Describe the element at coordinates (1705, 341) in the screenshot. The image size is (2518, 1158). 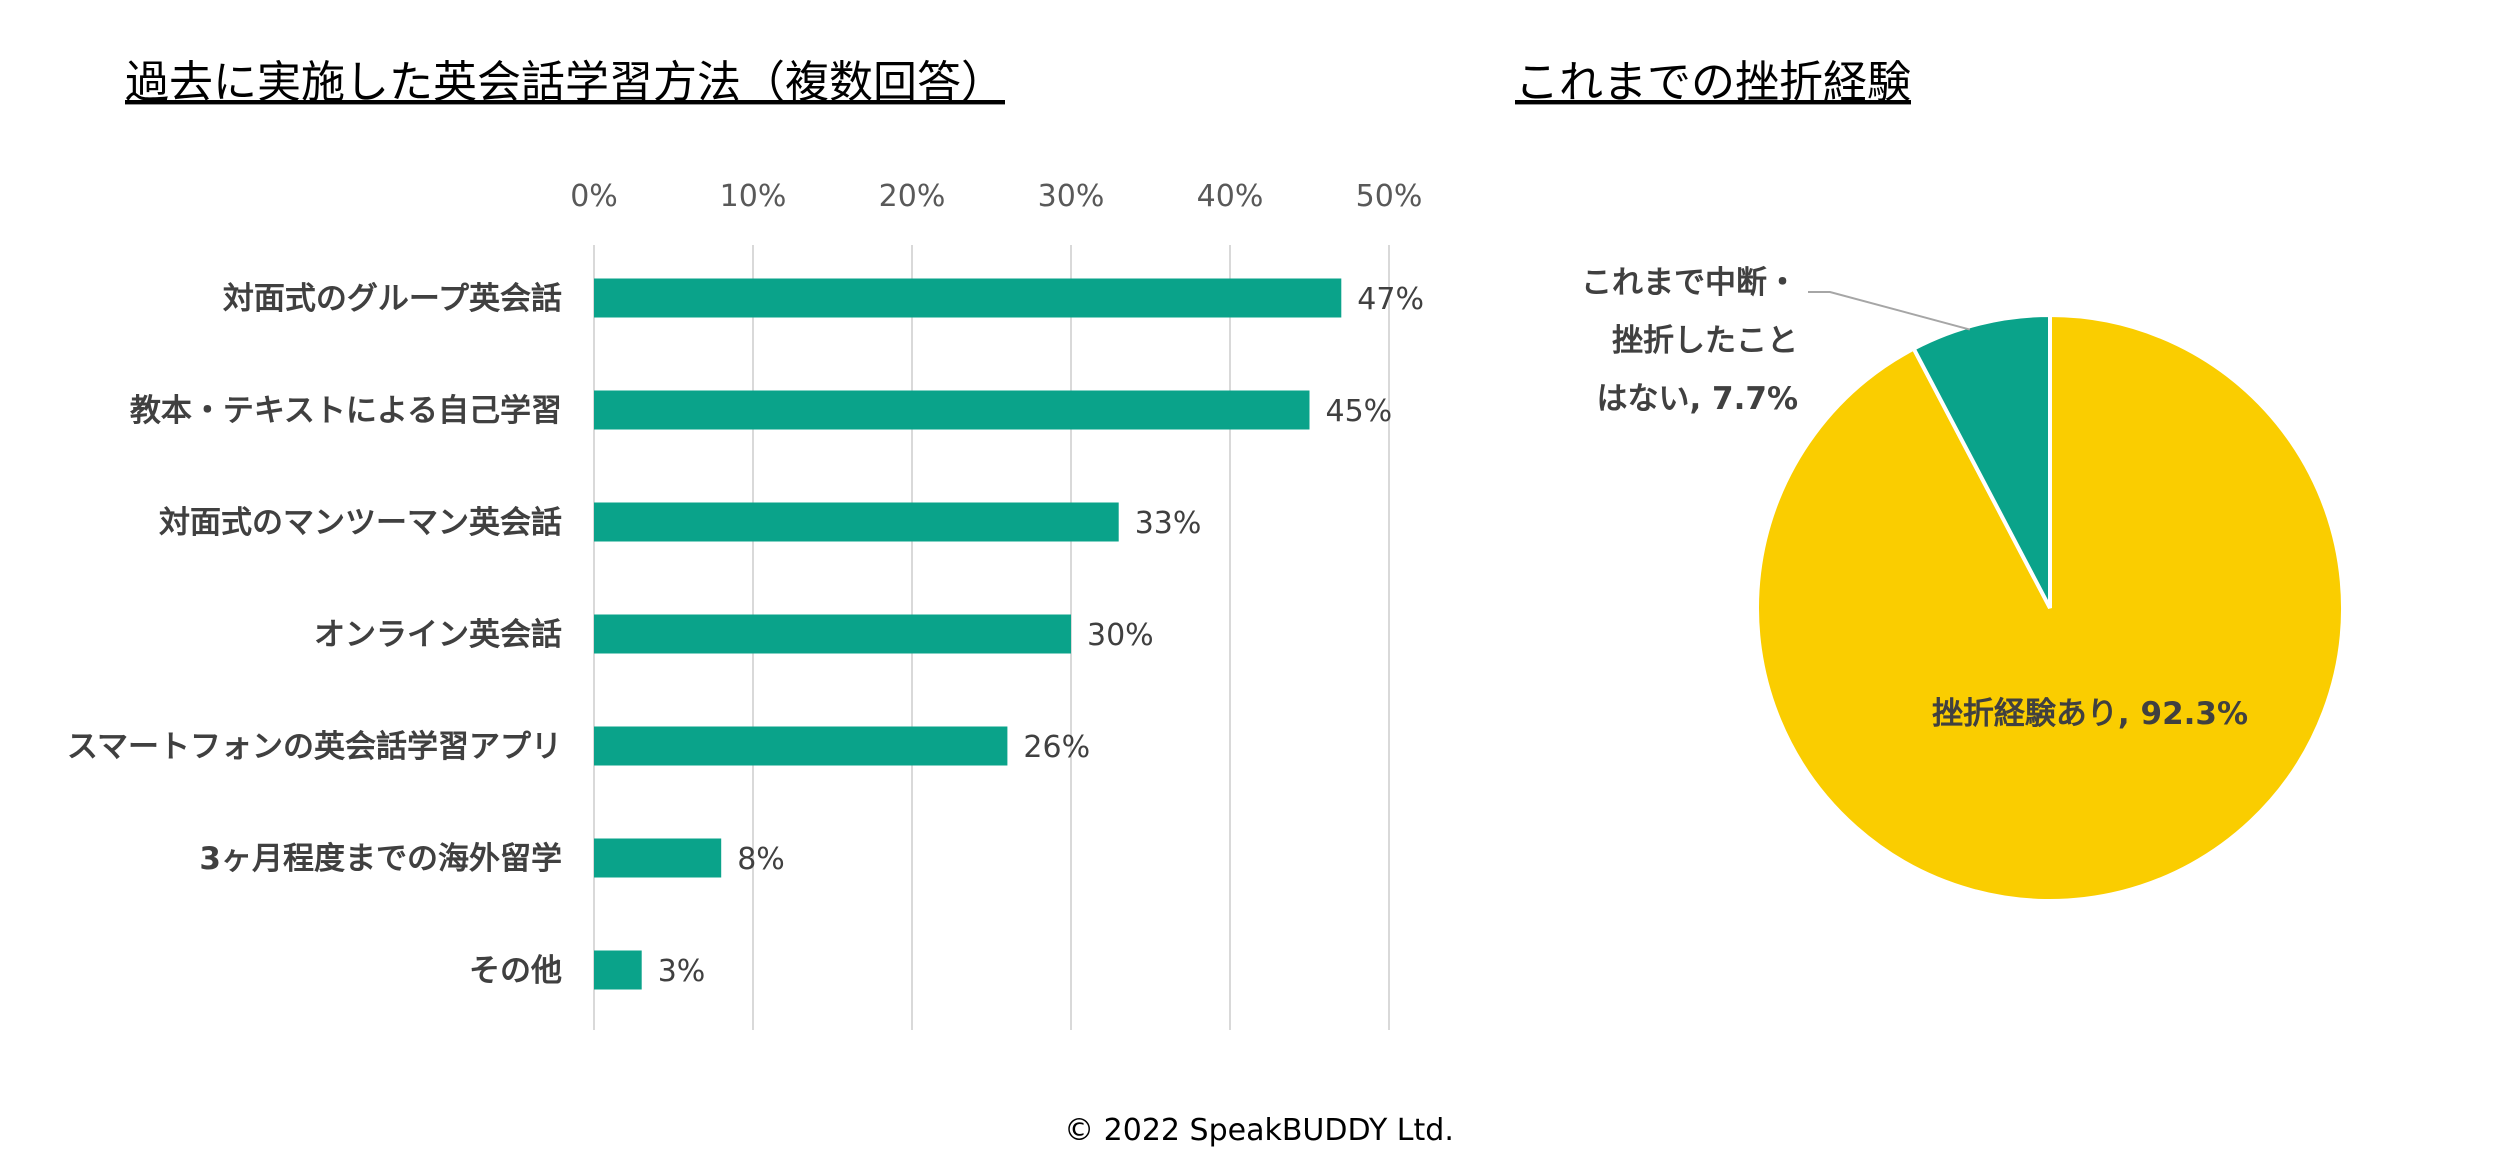
I see `pie-label-not-frustrated: 挫折したこと` at that location.